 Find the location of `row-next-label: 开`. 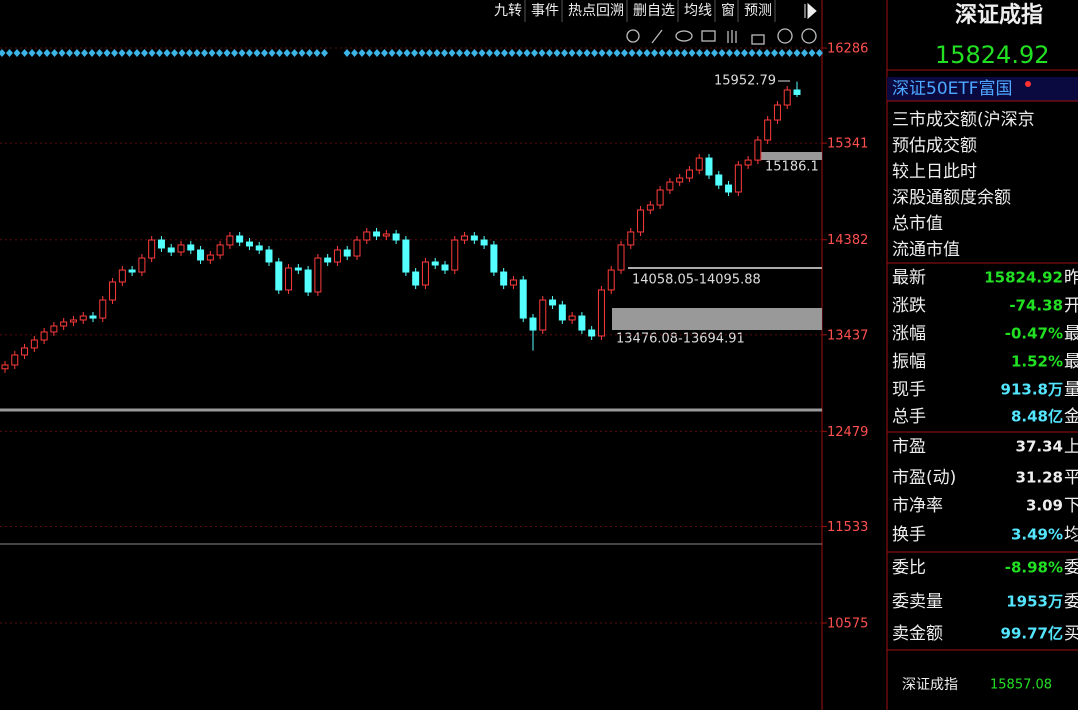

row-next-label: 开 is located at coordinates (1071, 306).